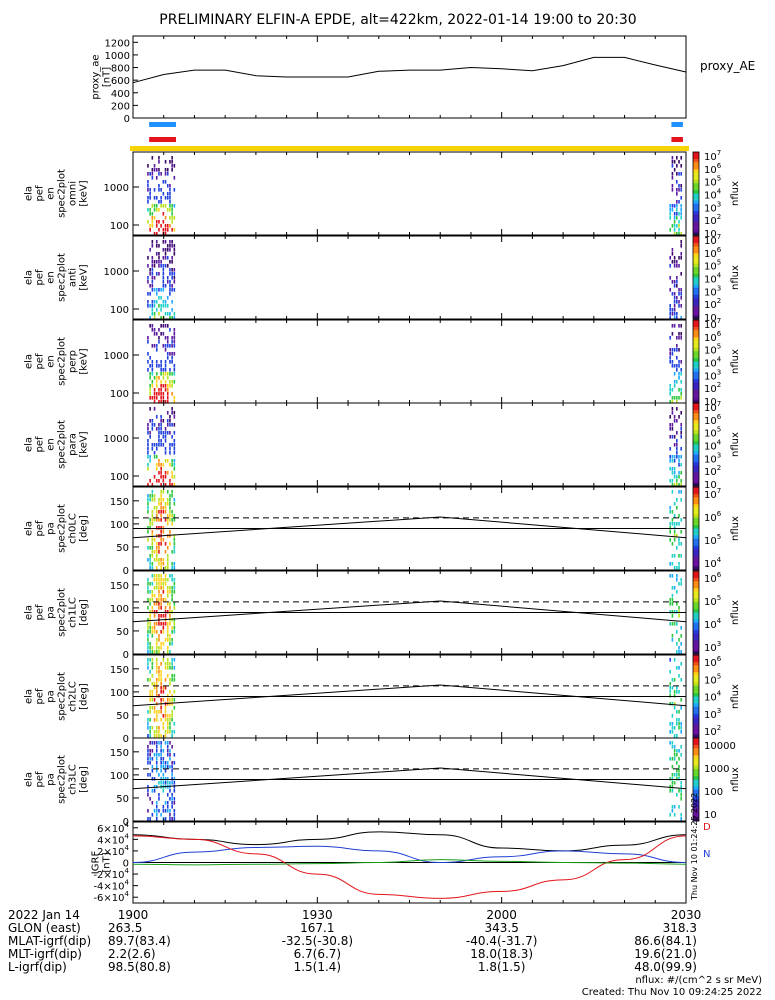  I want to click on colorbar-tick-label: 10³, so click(712, 647).